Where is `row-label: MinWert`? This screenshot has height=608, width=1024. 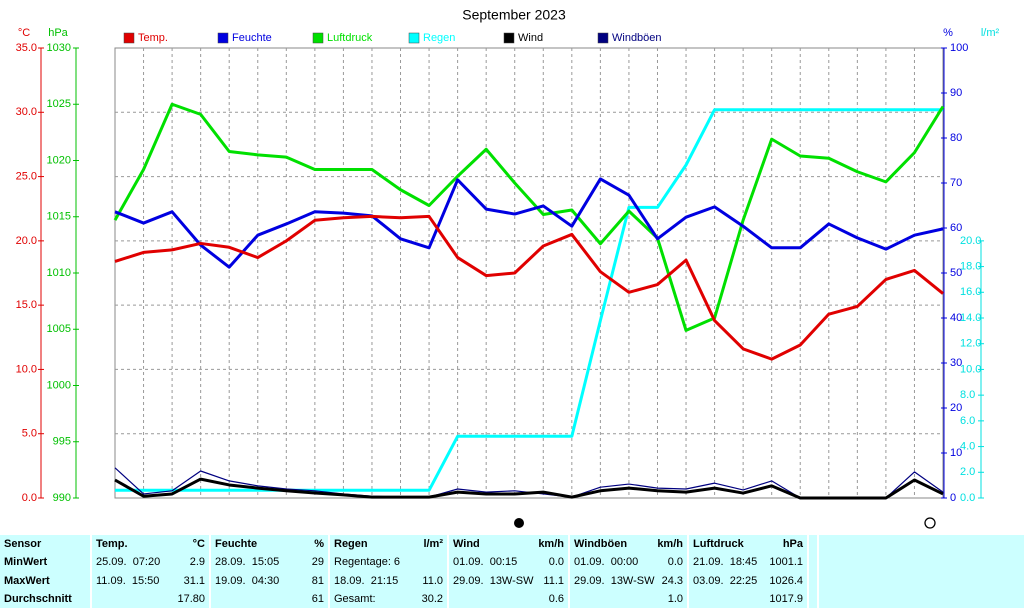
row-label: MinWert is located at coordinates (46, 562).